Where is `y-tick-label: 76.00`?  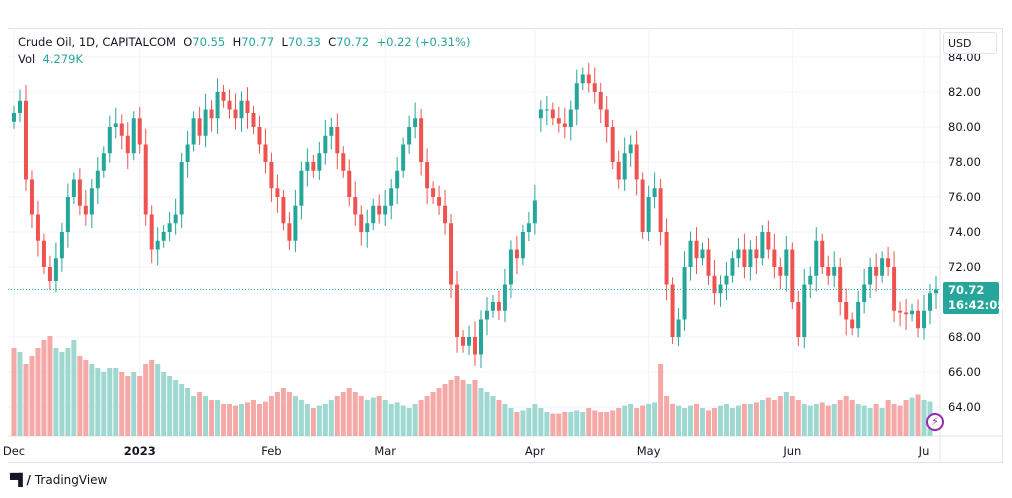
y-tick-label: 76.00 is located at coordinates (964, 197).